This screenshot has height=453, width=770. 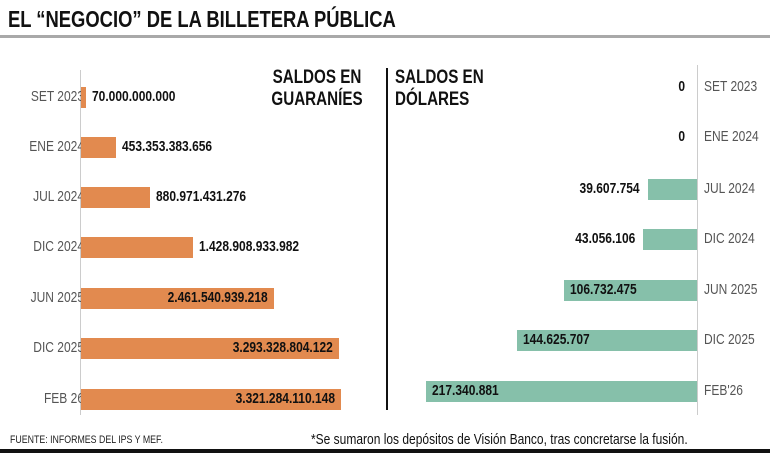 What do you see at coordinates (603, 289) in the screenshot?
I see `value-label: 106.732.475` at bounding box center [603, 289].